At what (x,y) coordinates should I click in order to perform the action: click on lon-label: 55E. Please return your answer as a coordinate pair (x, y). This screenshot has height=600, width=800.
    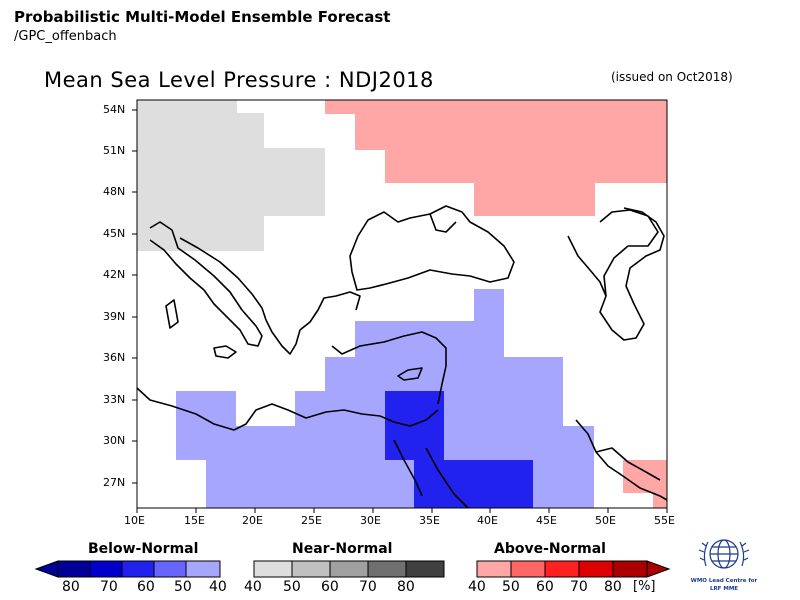
    Looking at the image, I should click on (664, 520).